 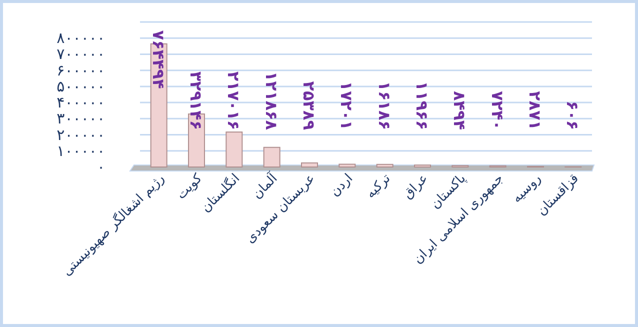 What do you see at coordinates (378, 186) in the screenshot?
I see `x-tick-label: ترکیه` at bounding box center [378, 186].